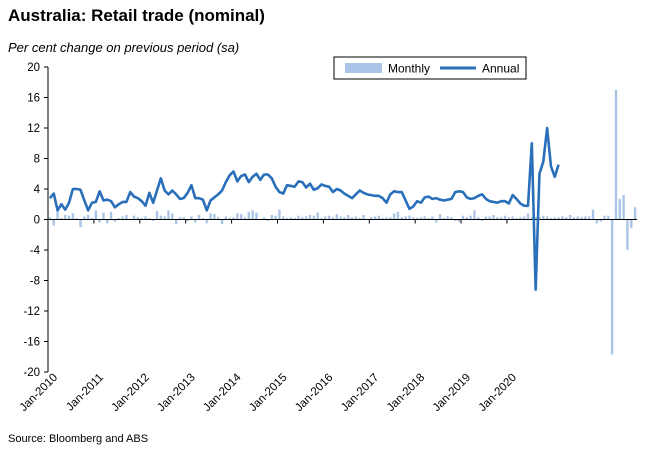 The image size is (650, 455). What do you see at coordinates (131, 393) in the screenshot?
I see `x-tick-label: Jan-2012` at bounding box center [131, 393].